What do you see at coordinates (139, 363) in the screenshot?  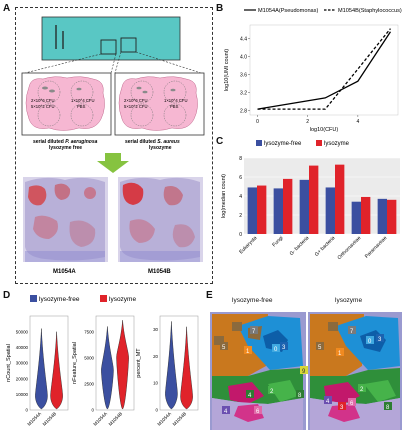 I see `y-axis-label: percent_MT` at bounding box center [139, 363].